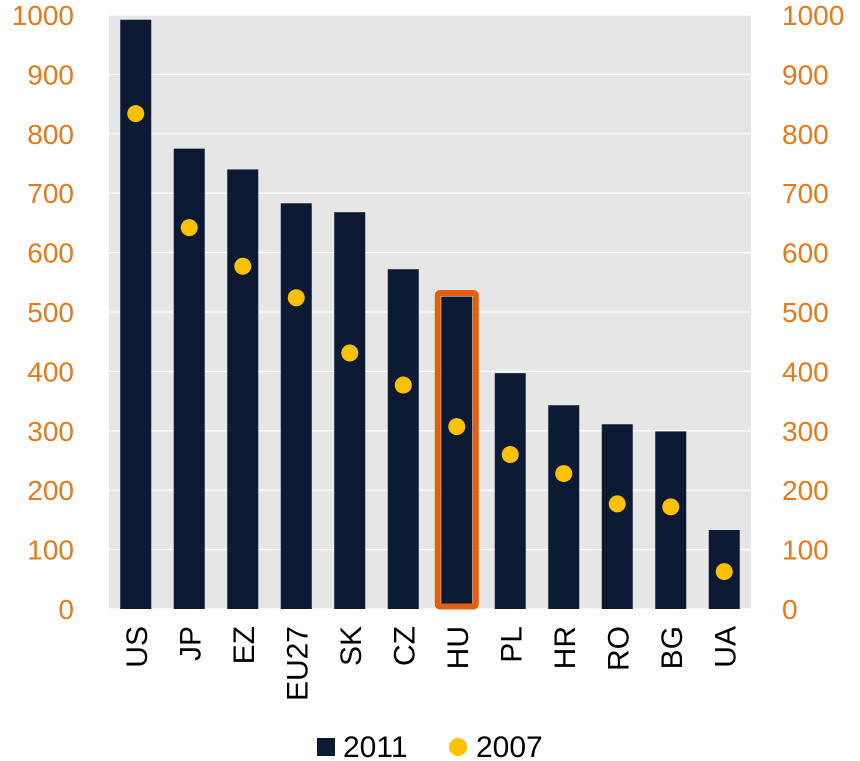 This screenshot has height=761, width=860. What do you see at coordinates (50, 193) in the screenshot?
I see `left-y-tick-label: 700` at bounding box center [50, 193].